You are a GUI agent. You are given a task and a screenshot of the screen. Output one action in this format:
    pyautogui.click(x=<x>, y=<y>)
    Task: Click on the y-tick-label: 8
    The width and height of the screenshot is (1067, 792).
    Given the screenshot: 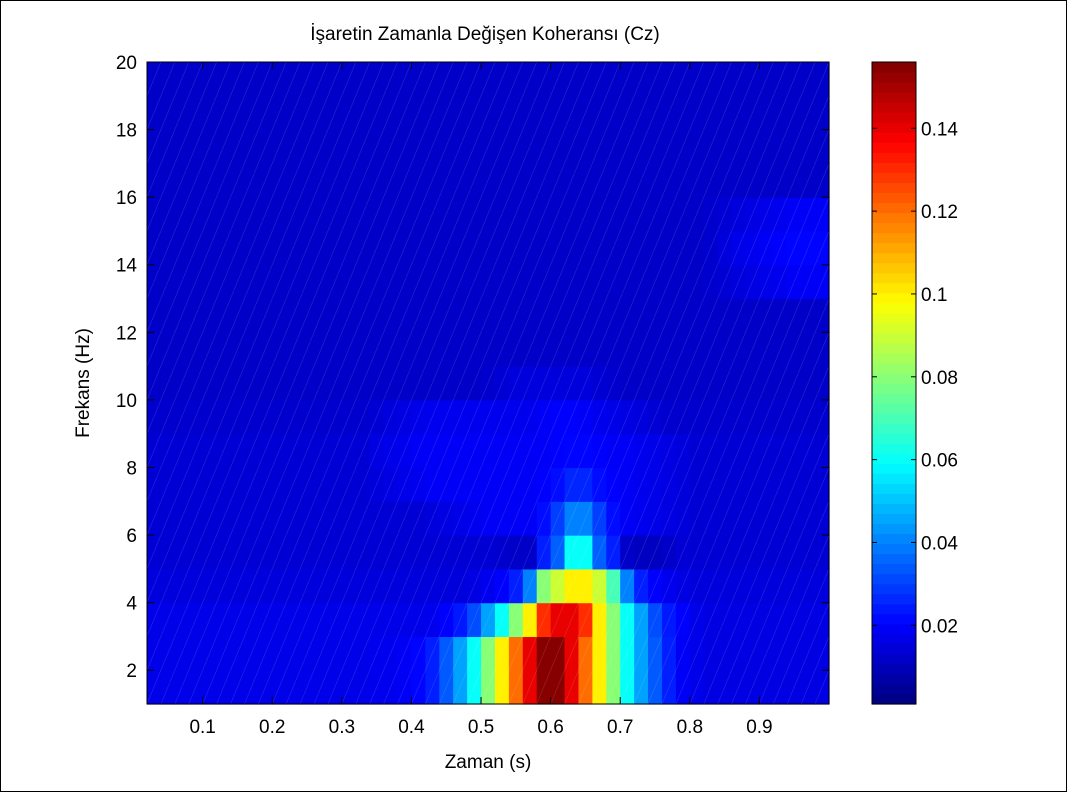 What is the action you would take?
    pyautogui.click(x=131, y=468)
    